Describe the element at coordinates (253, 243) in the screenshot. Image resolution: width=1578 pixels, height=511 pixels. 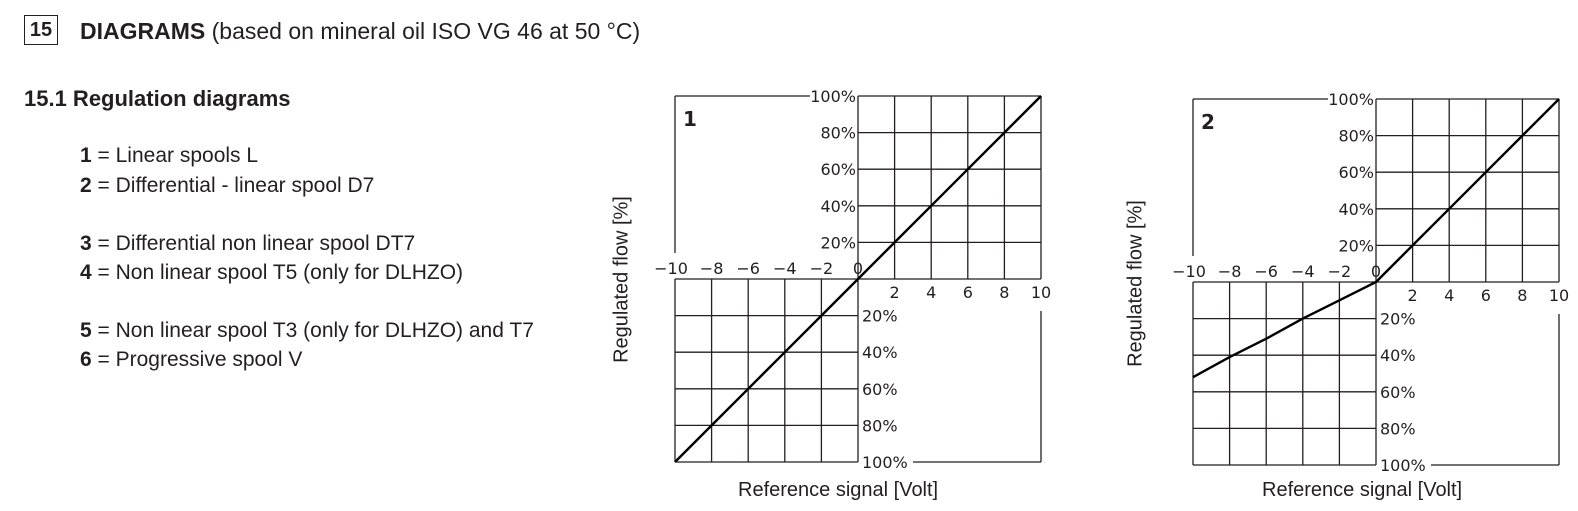
I see `legend-text: = Differential non linear spool DT7` at that location.